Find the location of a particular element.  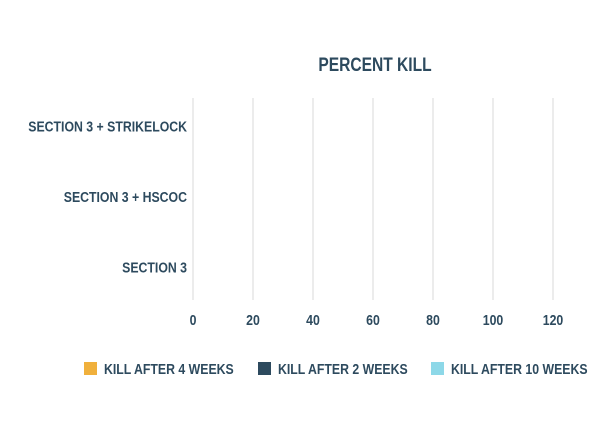

y-tick-label: SECTION 3 + HSCOC is located at coordinates (125, 197).